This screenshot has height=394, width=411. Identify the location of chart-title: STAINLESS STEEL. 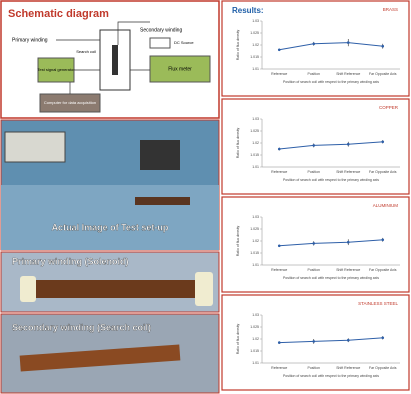
(378, 303).